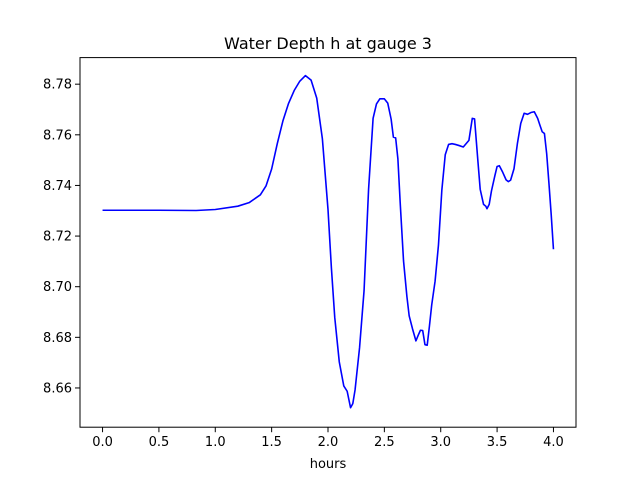 This screenshot has height=484, width=640. I want to click on y-axis-ticks: 8.66 8.68 8.70 8.72 8.74 8.76 8.78, so click(61, 237).